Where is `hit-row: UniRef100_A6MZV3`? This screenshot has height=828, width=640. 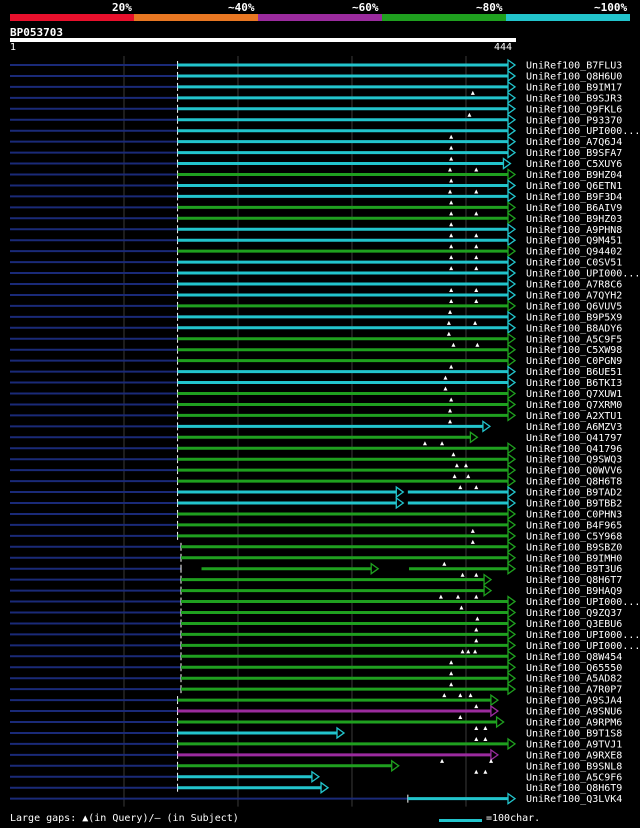
hit-row: UniRef100_A6MZV3 is located at coordinates (316, 426).